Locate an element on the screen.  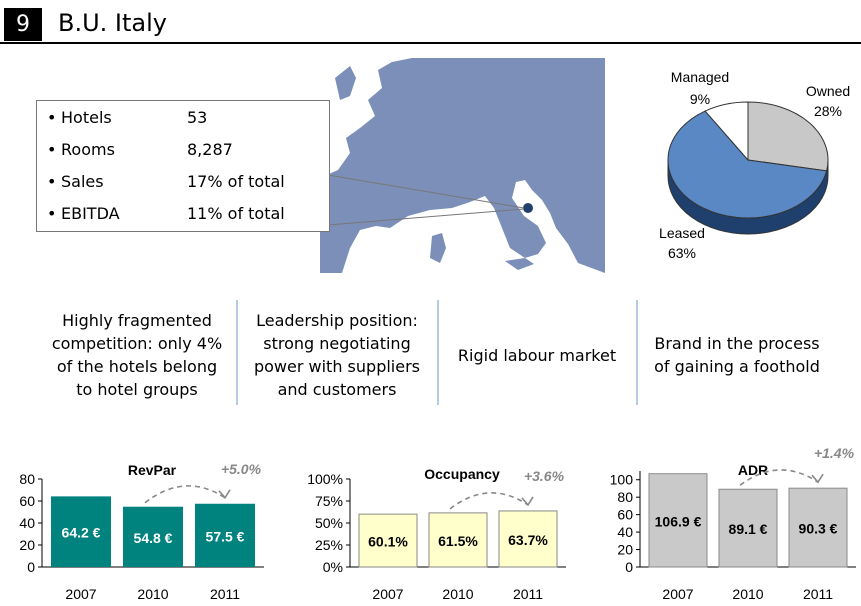
adr-chart-title: ADR is located at coordinates (753, 470).